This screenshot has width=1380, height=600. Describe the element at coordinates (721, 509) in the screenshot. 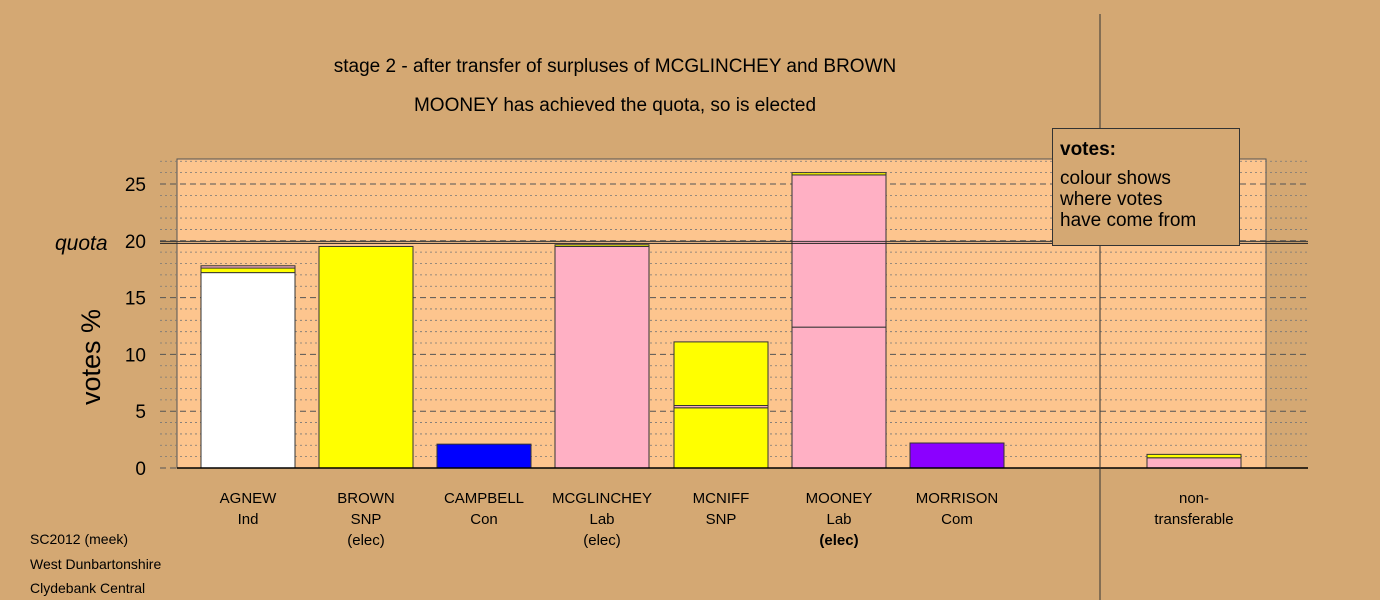

I see `candidate-label-mcniff: MCNIFF SNP` at that location.